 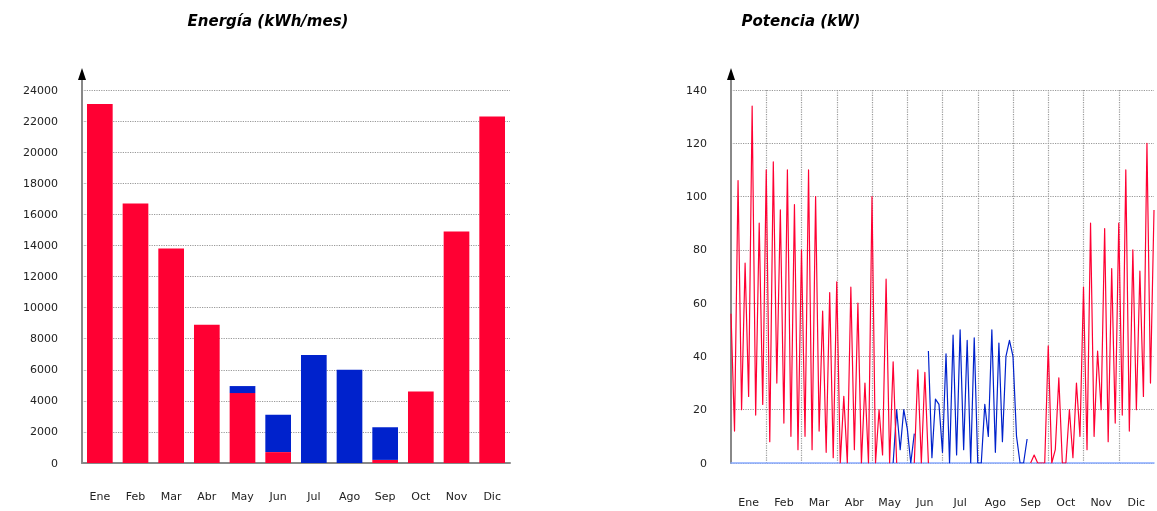 What do you see at coordinates (40, 308) in the screenshot?
I see `y-tick-label: 10000` at bounding box center [40, 308].